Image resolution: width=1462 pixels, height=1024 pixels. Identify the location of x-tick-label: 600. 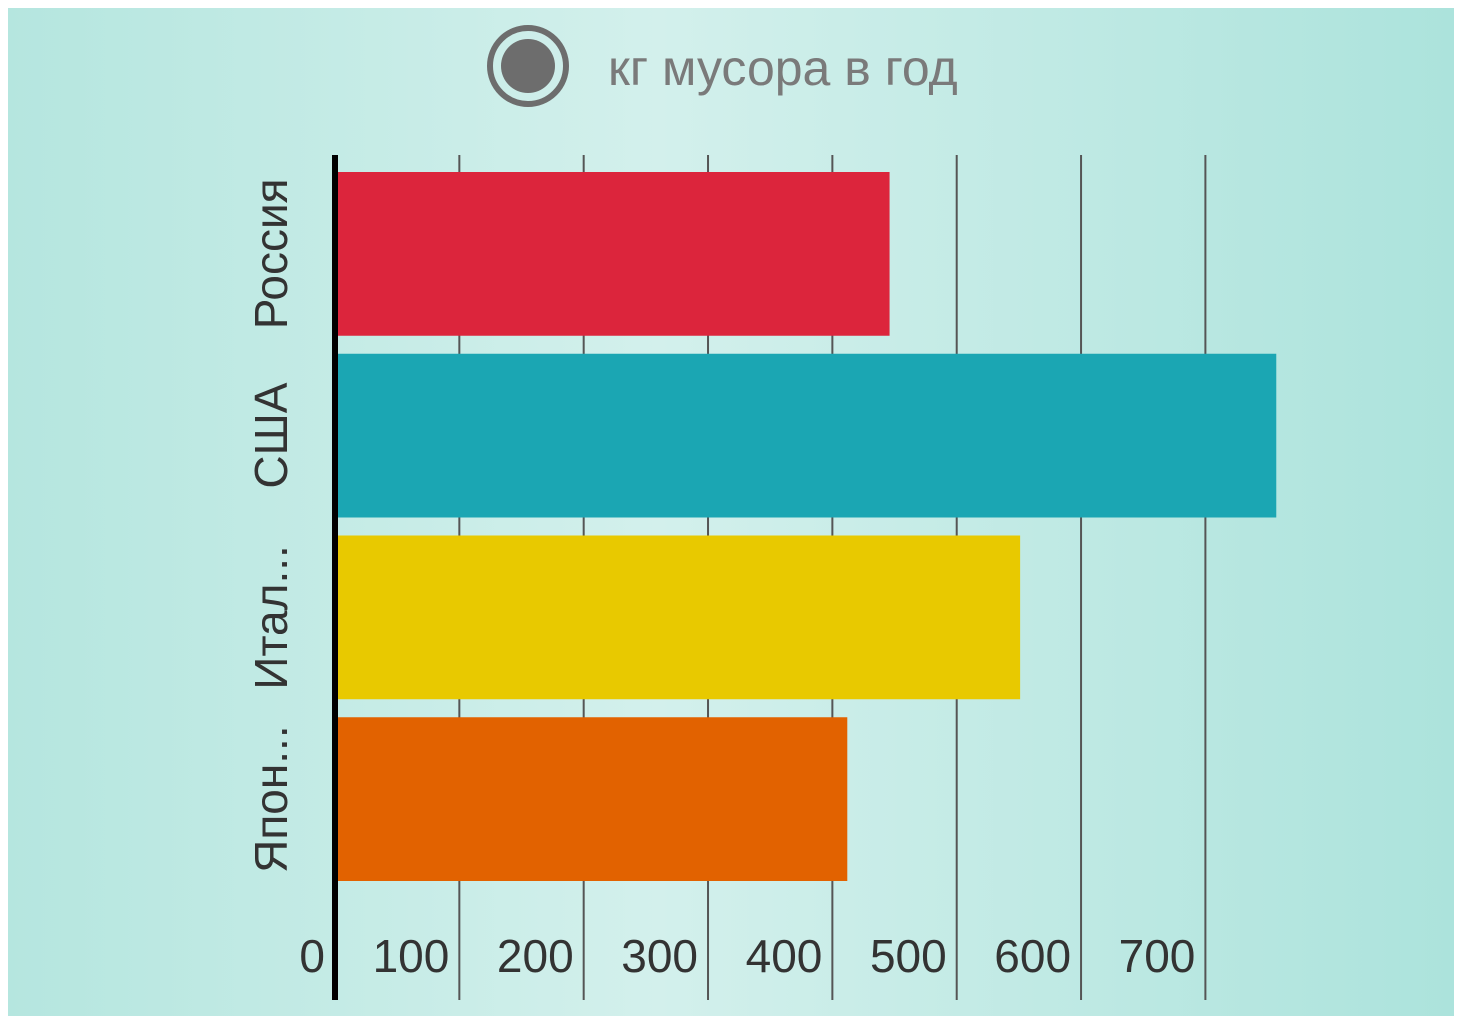
(1032, 956).